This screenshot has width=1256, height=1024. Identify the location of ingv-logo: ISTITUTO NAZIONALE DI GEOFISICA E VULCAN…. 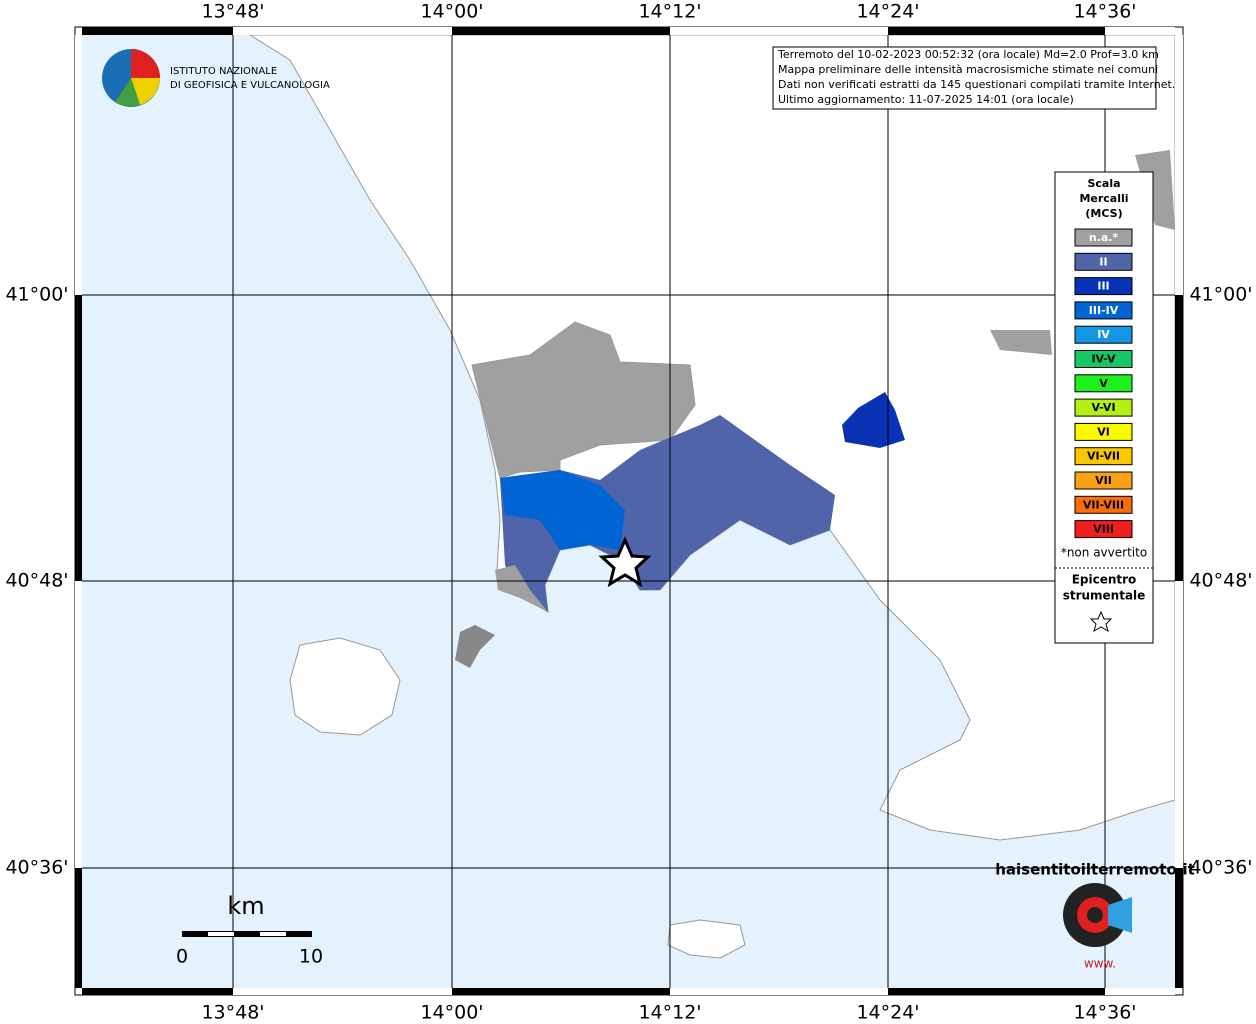
(216, 78).